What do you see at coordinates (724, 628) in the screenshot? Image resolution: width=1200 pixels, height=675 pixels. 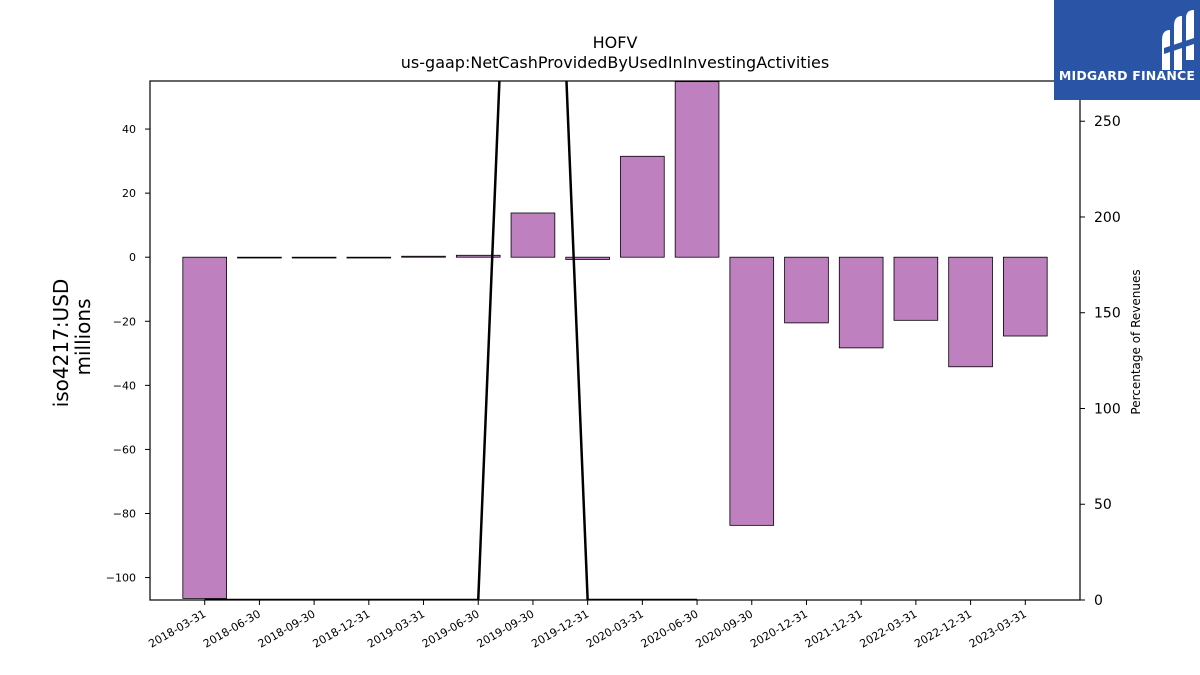 I see `x-tick-label-2020-09-30: 2020-09-30` at bounding box center [724, 628].